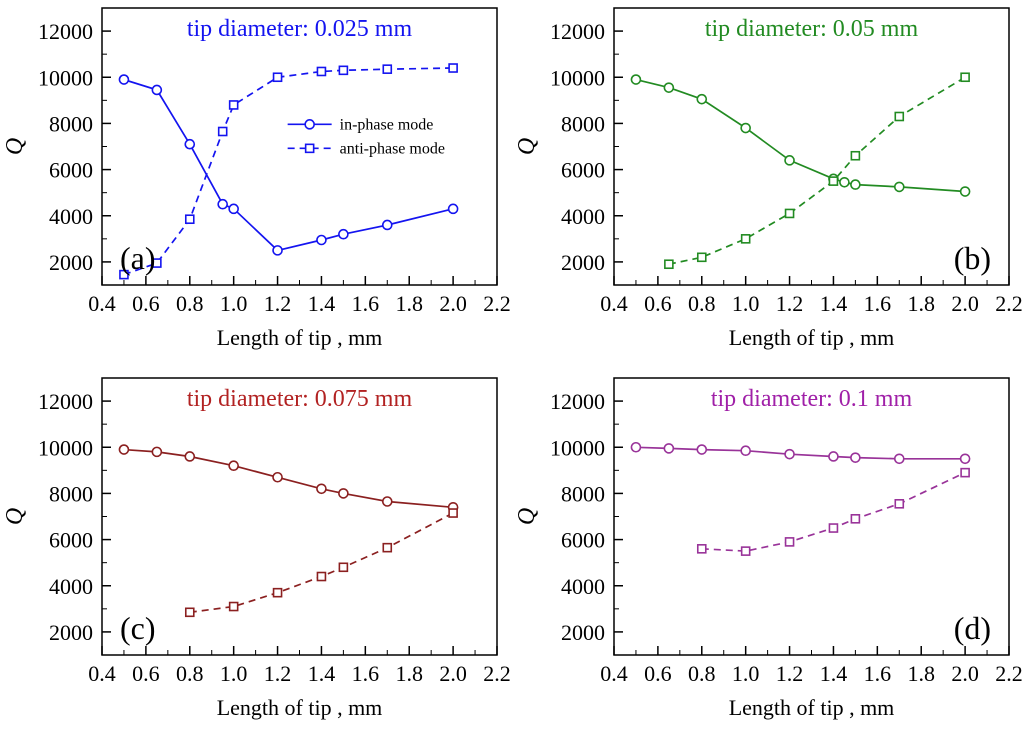  I want to click on x-tick-label: 1.4, so click(834, 673).